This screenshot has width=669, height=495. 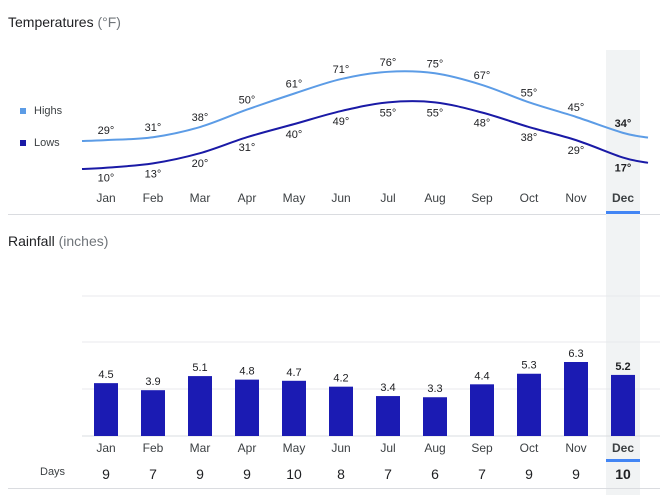 I want to click on legend-lows-label: Lows, so click(x=47, y=143).